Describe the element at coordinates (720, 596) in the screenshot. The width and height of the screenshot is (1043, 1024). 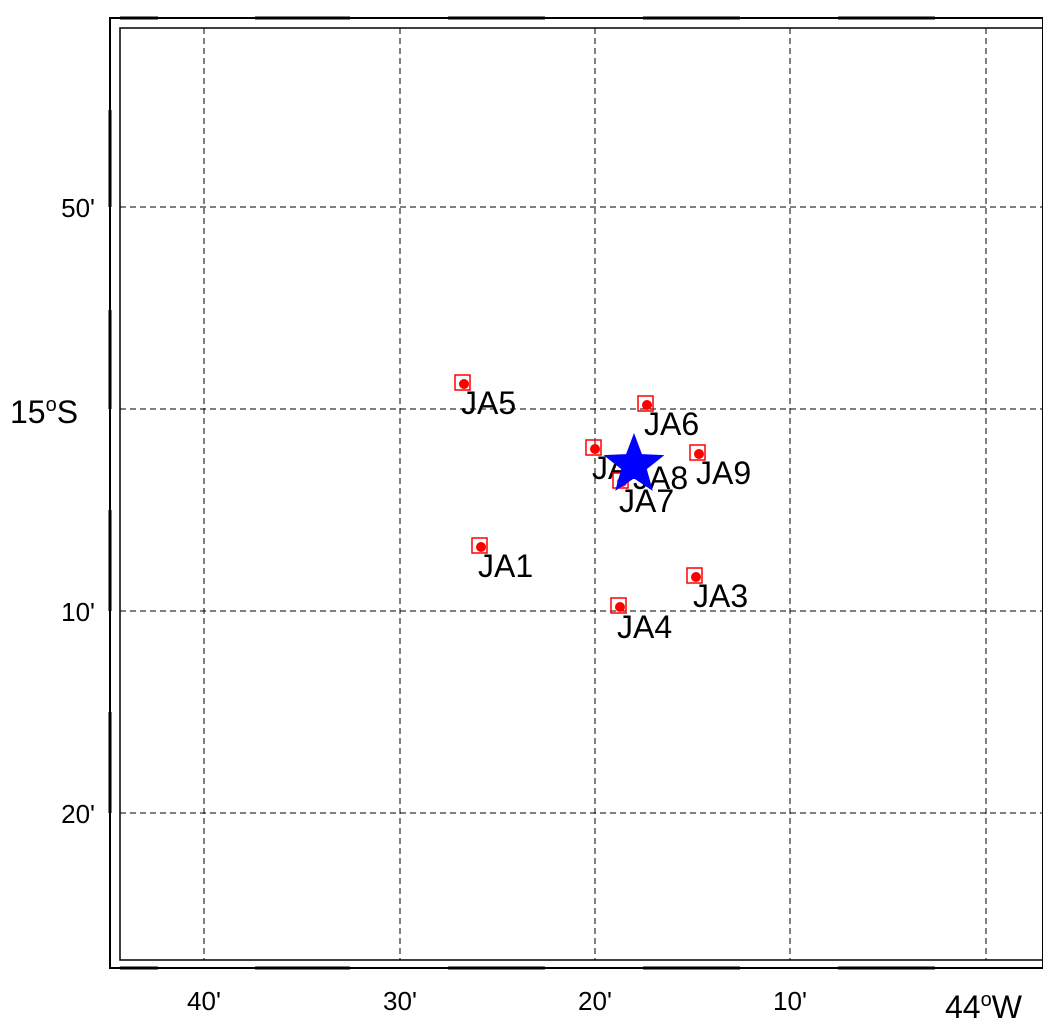
I see `station-label: JA3` at that location.